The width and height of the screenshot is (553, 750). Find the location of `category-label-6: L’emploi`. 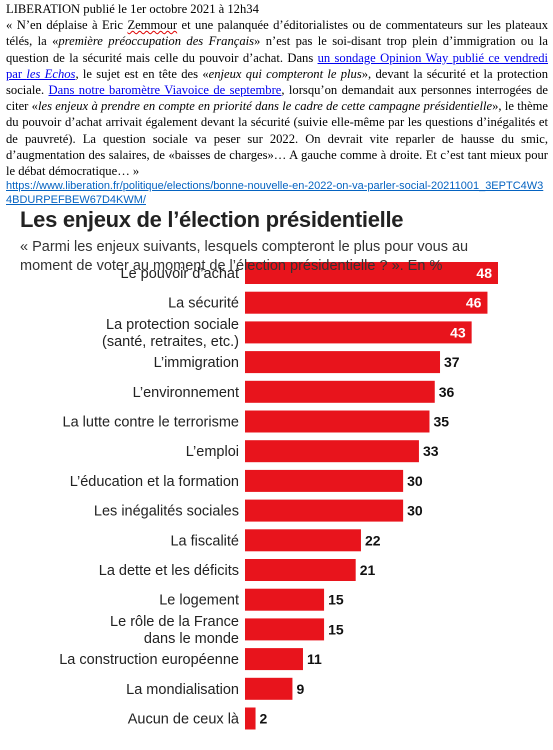

category-label-6: L’emploi is located at coordinates (212, 452).